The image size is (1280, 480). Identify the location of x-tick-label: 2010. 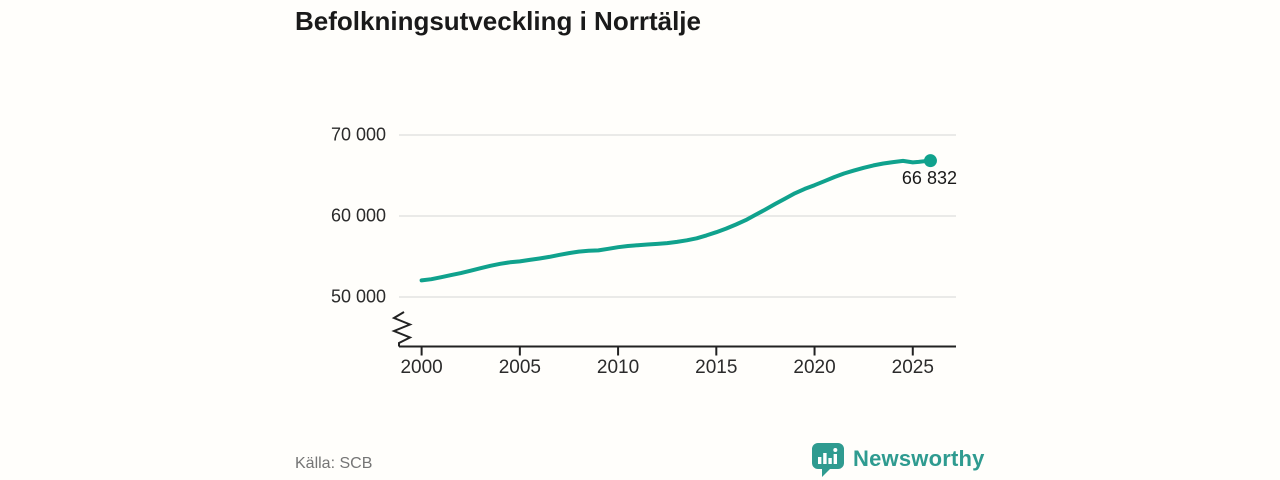
(618, 367).